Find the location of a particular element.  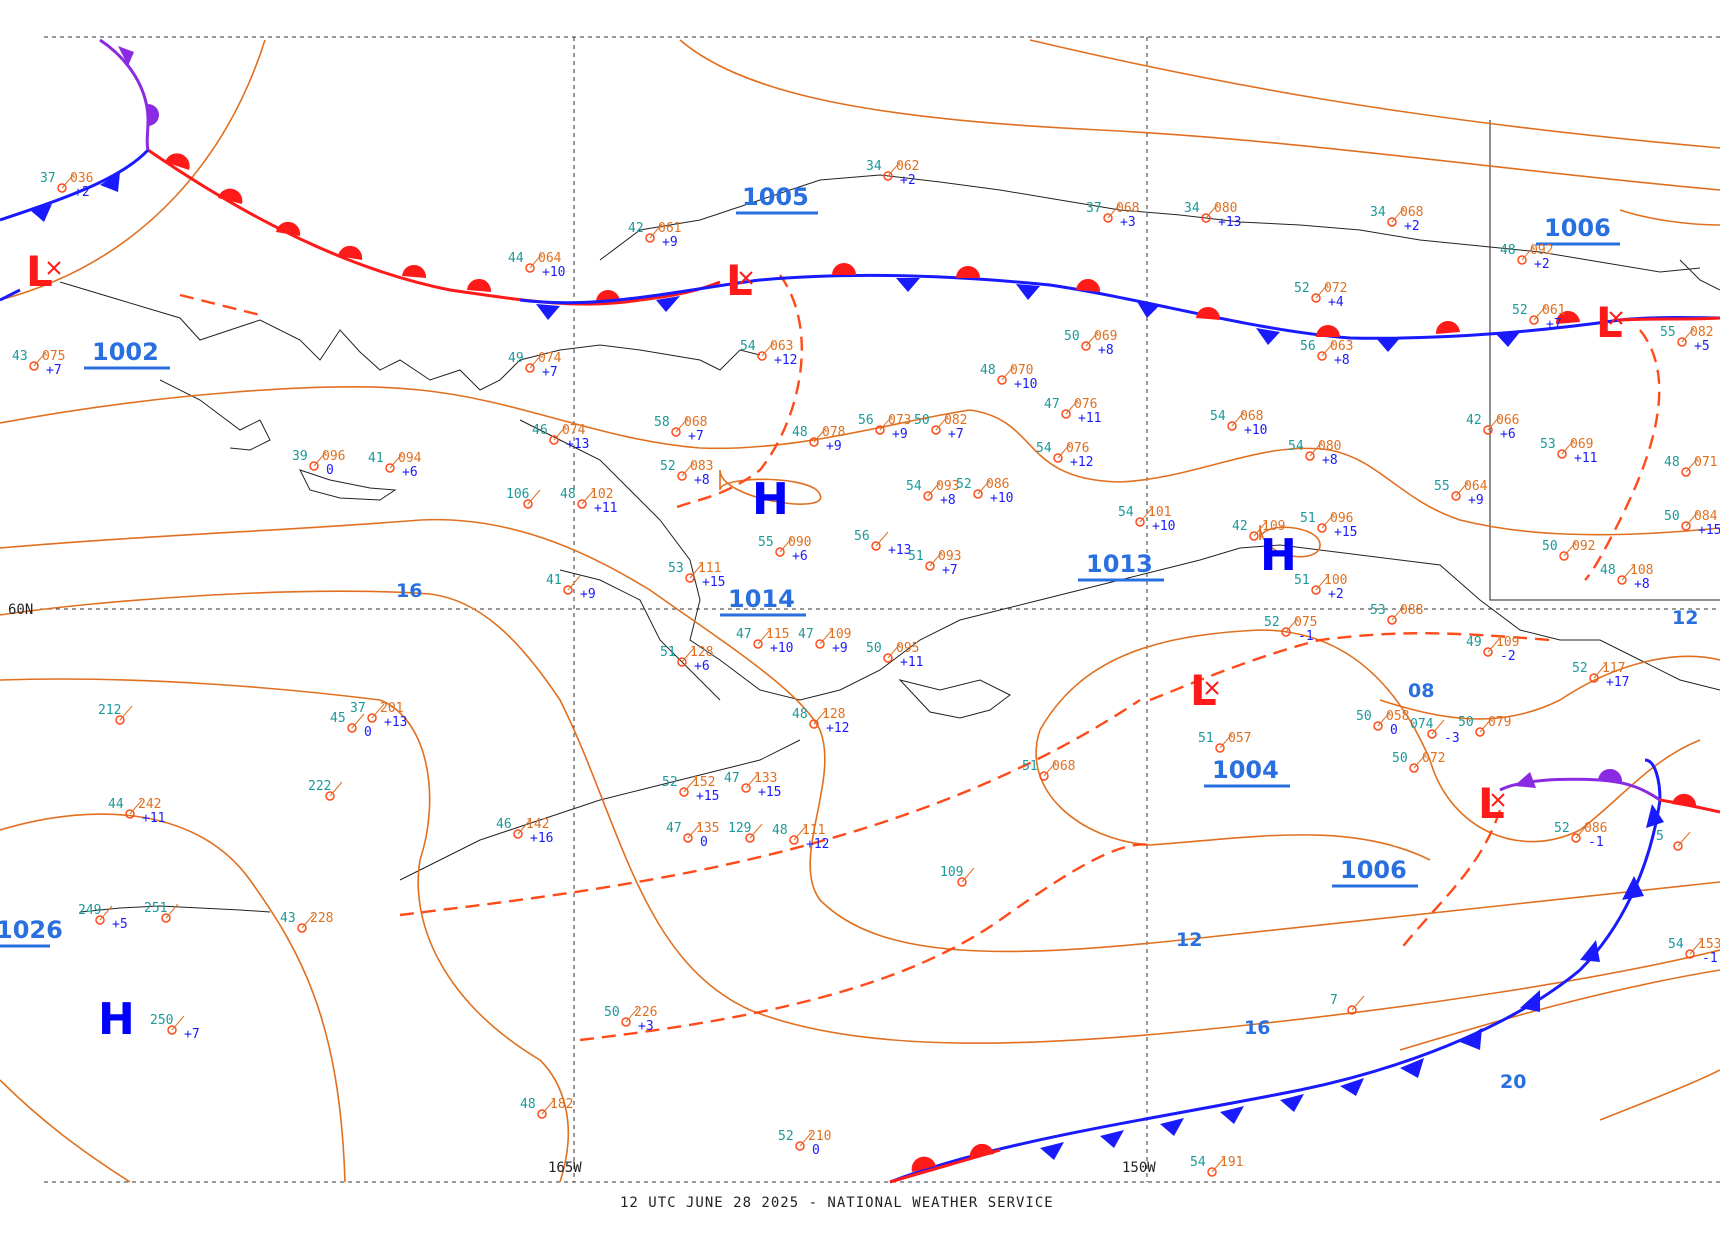

station-temp: 37 is located at coordinates (358, 708).